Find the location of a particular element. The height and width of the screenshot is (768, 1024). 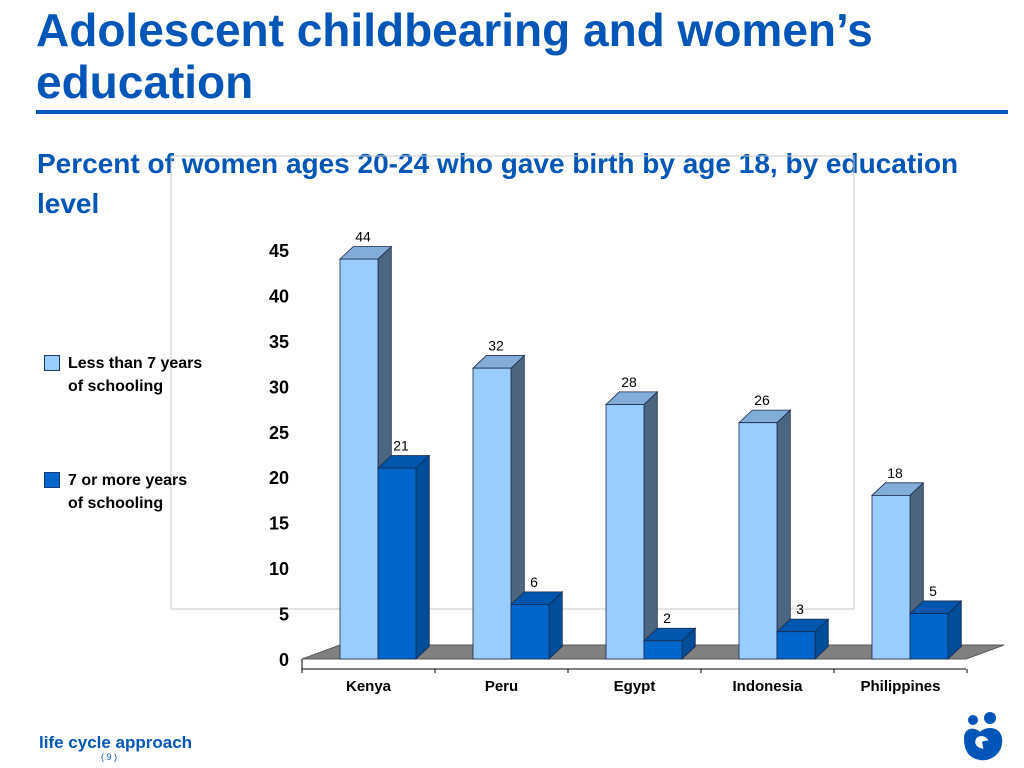

data-label: 6 is located at coordinates (534, 582).